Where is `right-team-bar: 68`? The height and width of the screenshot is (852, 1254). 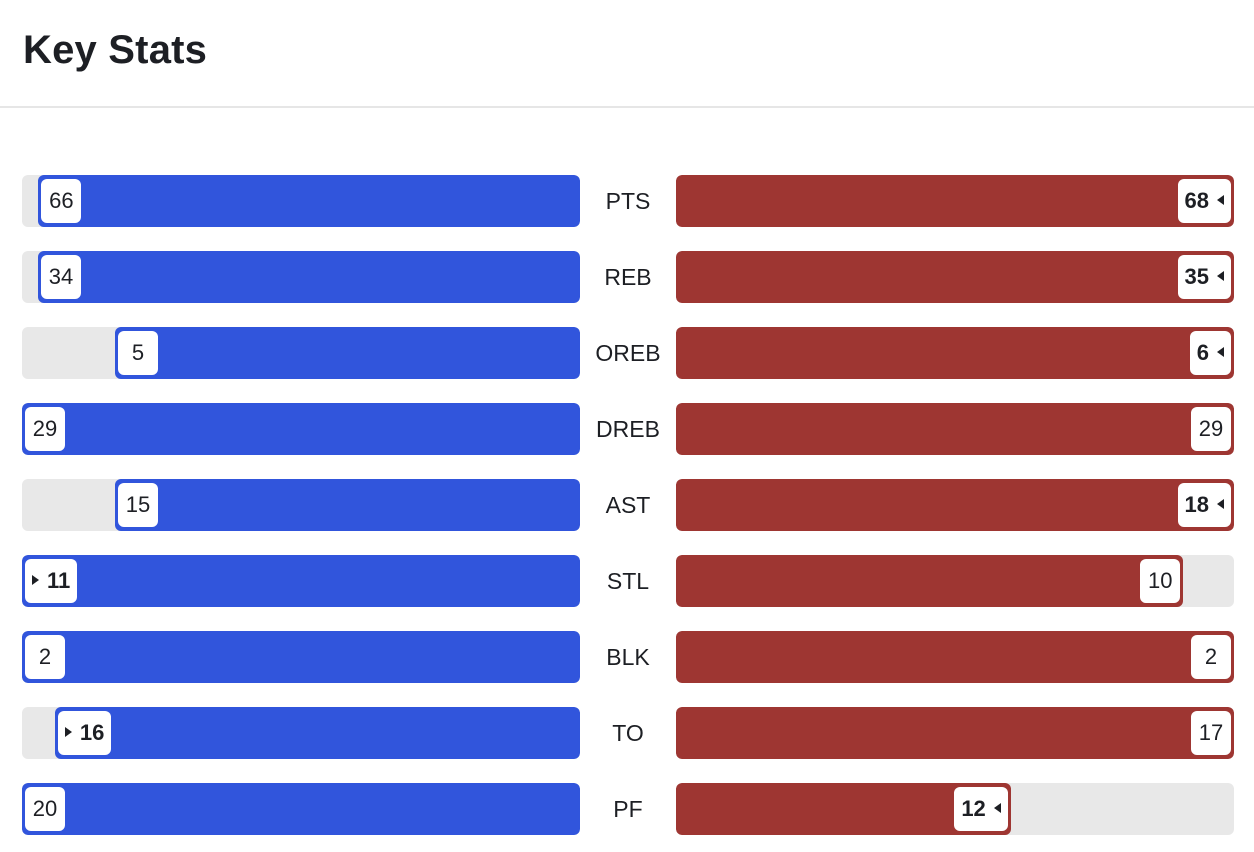 right-team-bar: 68 is located at coordinates (955, 201).